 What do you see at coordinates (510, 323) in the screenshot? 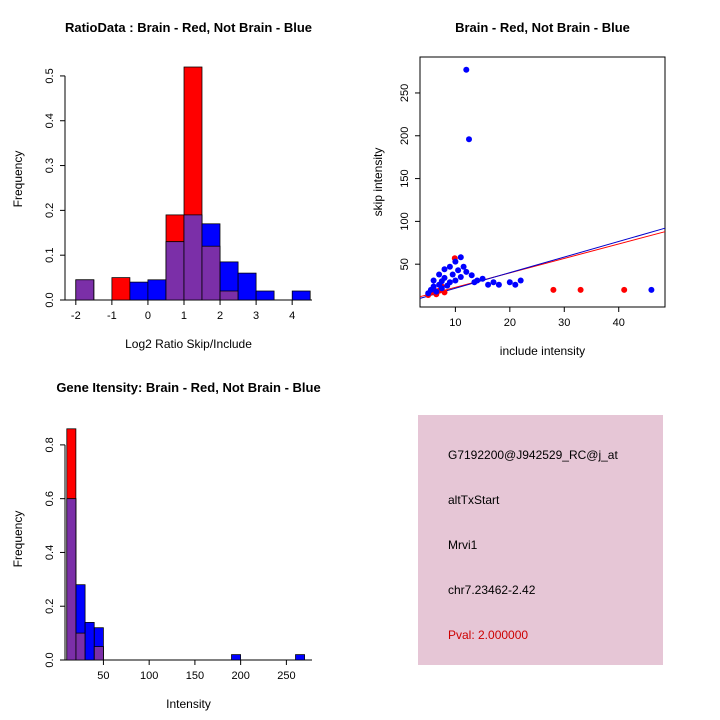
I see `x-tick-label: 20` at bounding box center [510, 323].